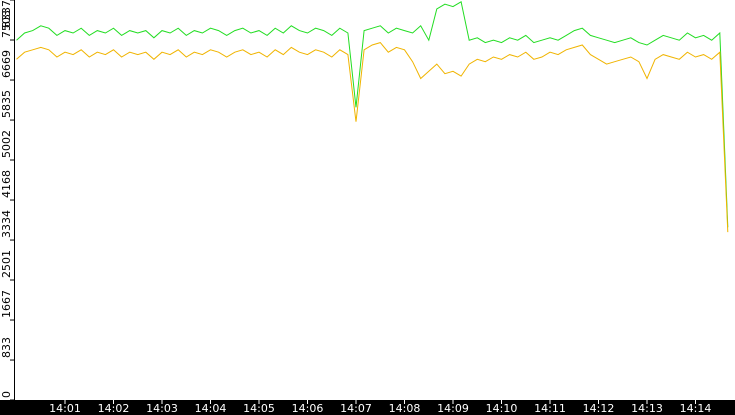 Image resolution: width=735 pixels, height=415 pixels. Describe the element at coordinates (6, 184) in the screenshot. I see `y-tick-label: 4168` at that location.